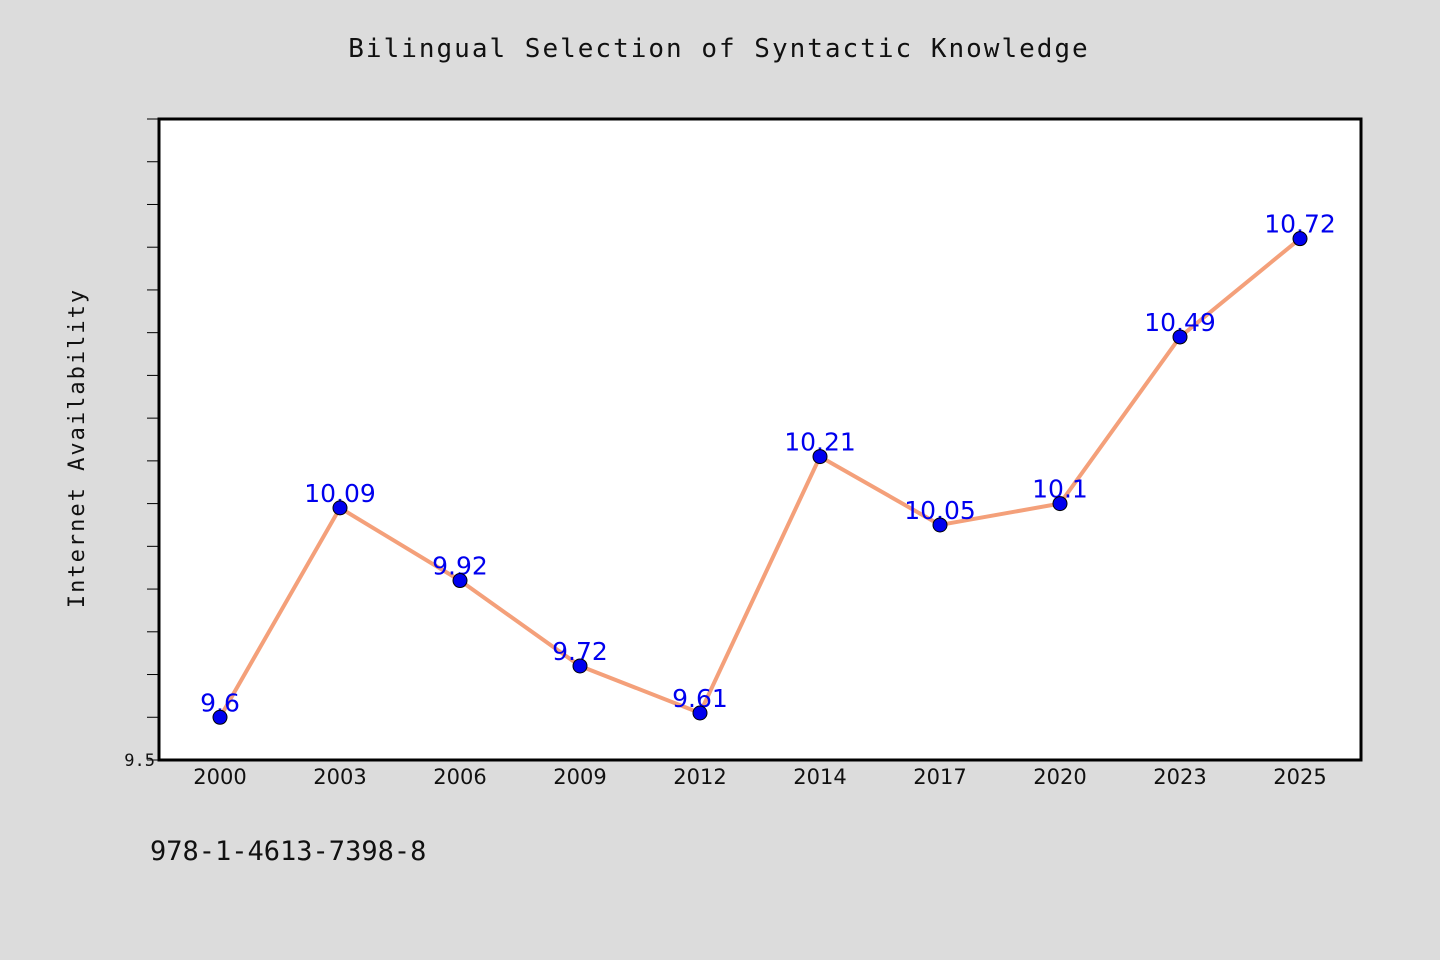 The width and height of the screenshot is (1440, 960). Describe the element at coordinates (759, 777) in the screenshot. I see `x-axis-tick-labels: 2000 2003 2006 2009 2012 2014 2017 2020 2023 2025` at that location.